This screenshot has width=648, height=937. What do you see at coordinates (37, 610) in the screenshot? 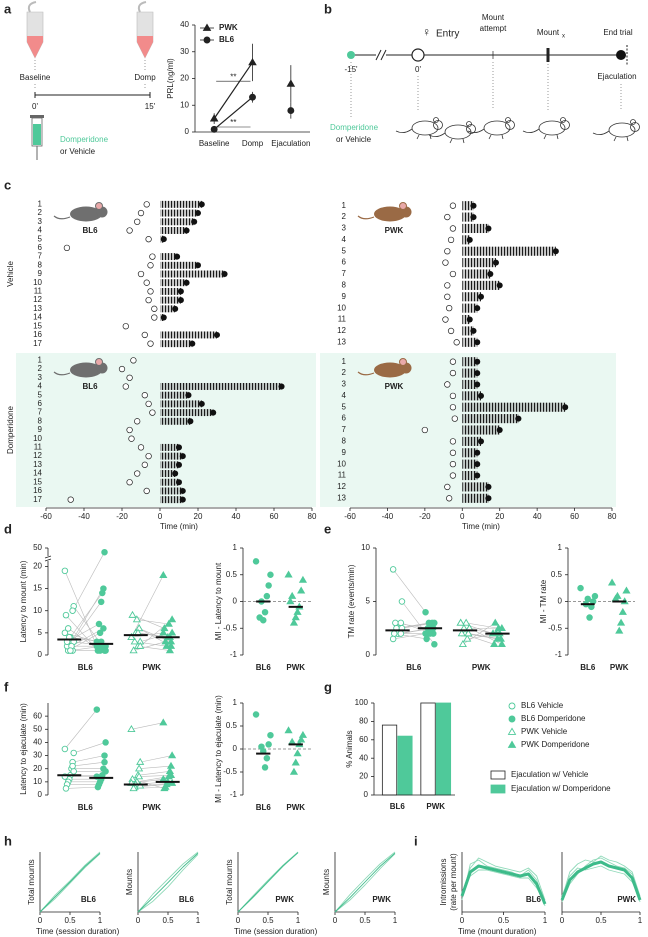
I see `y-tick-label: 10` at bounding box center [37, 610].